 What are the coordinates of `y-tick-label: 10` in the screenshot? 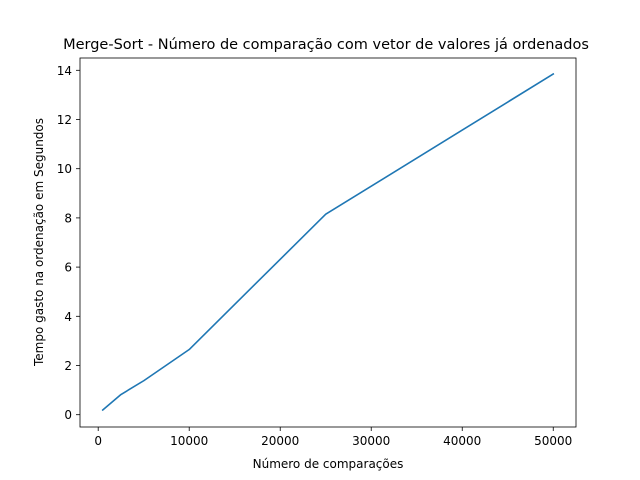 It's located at (64, 169).